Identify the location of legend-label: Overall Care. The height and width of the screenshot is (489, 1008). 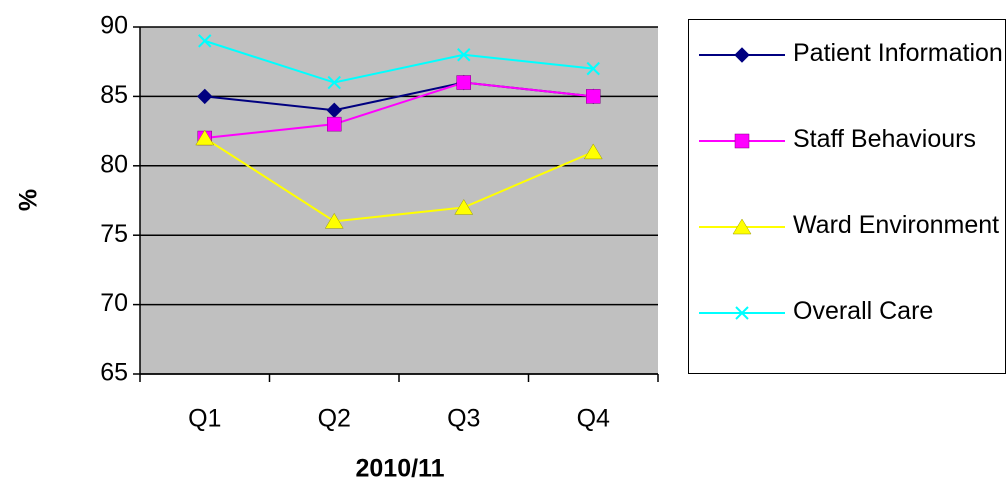
(863, 311).